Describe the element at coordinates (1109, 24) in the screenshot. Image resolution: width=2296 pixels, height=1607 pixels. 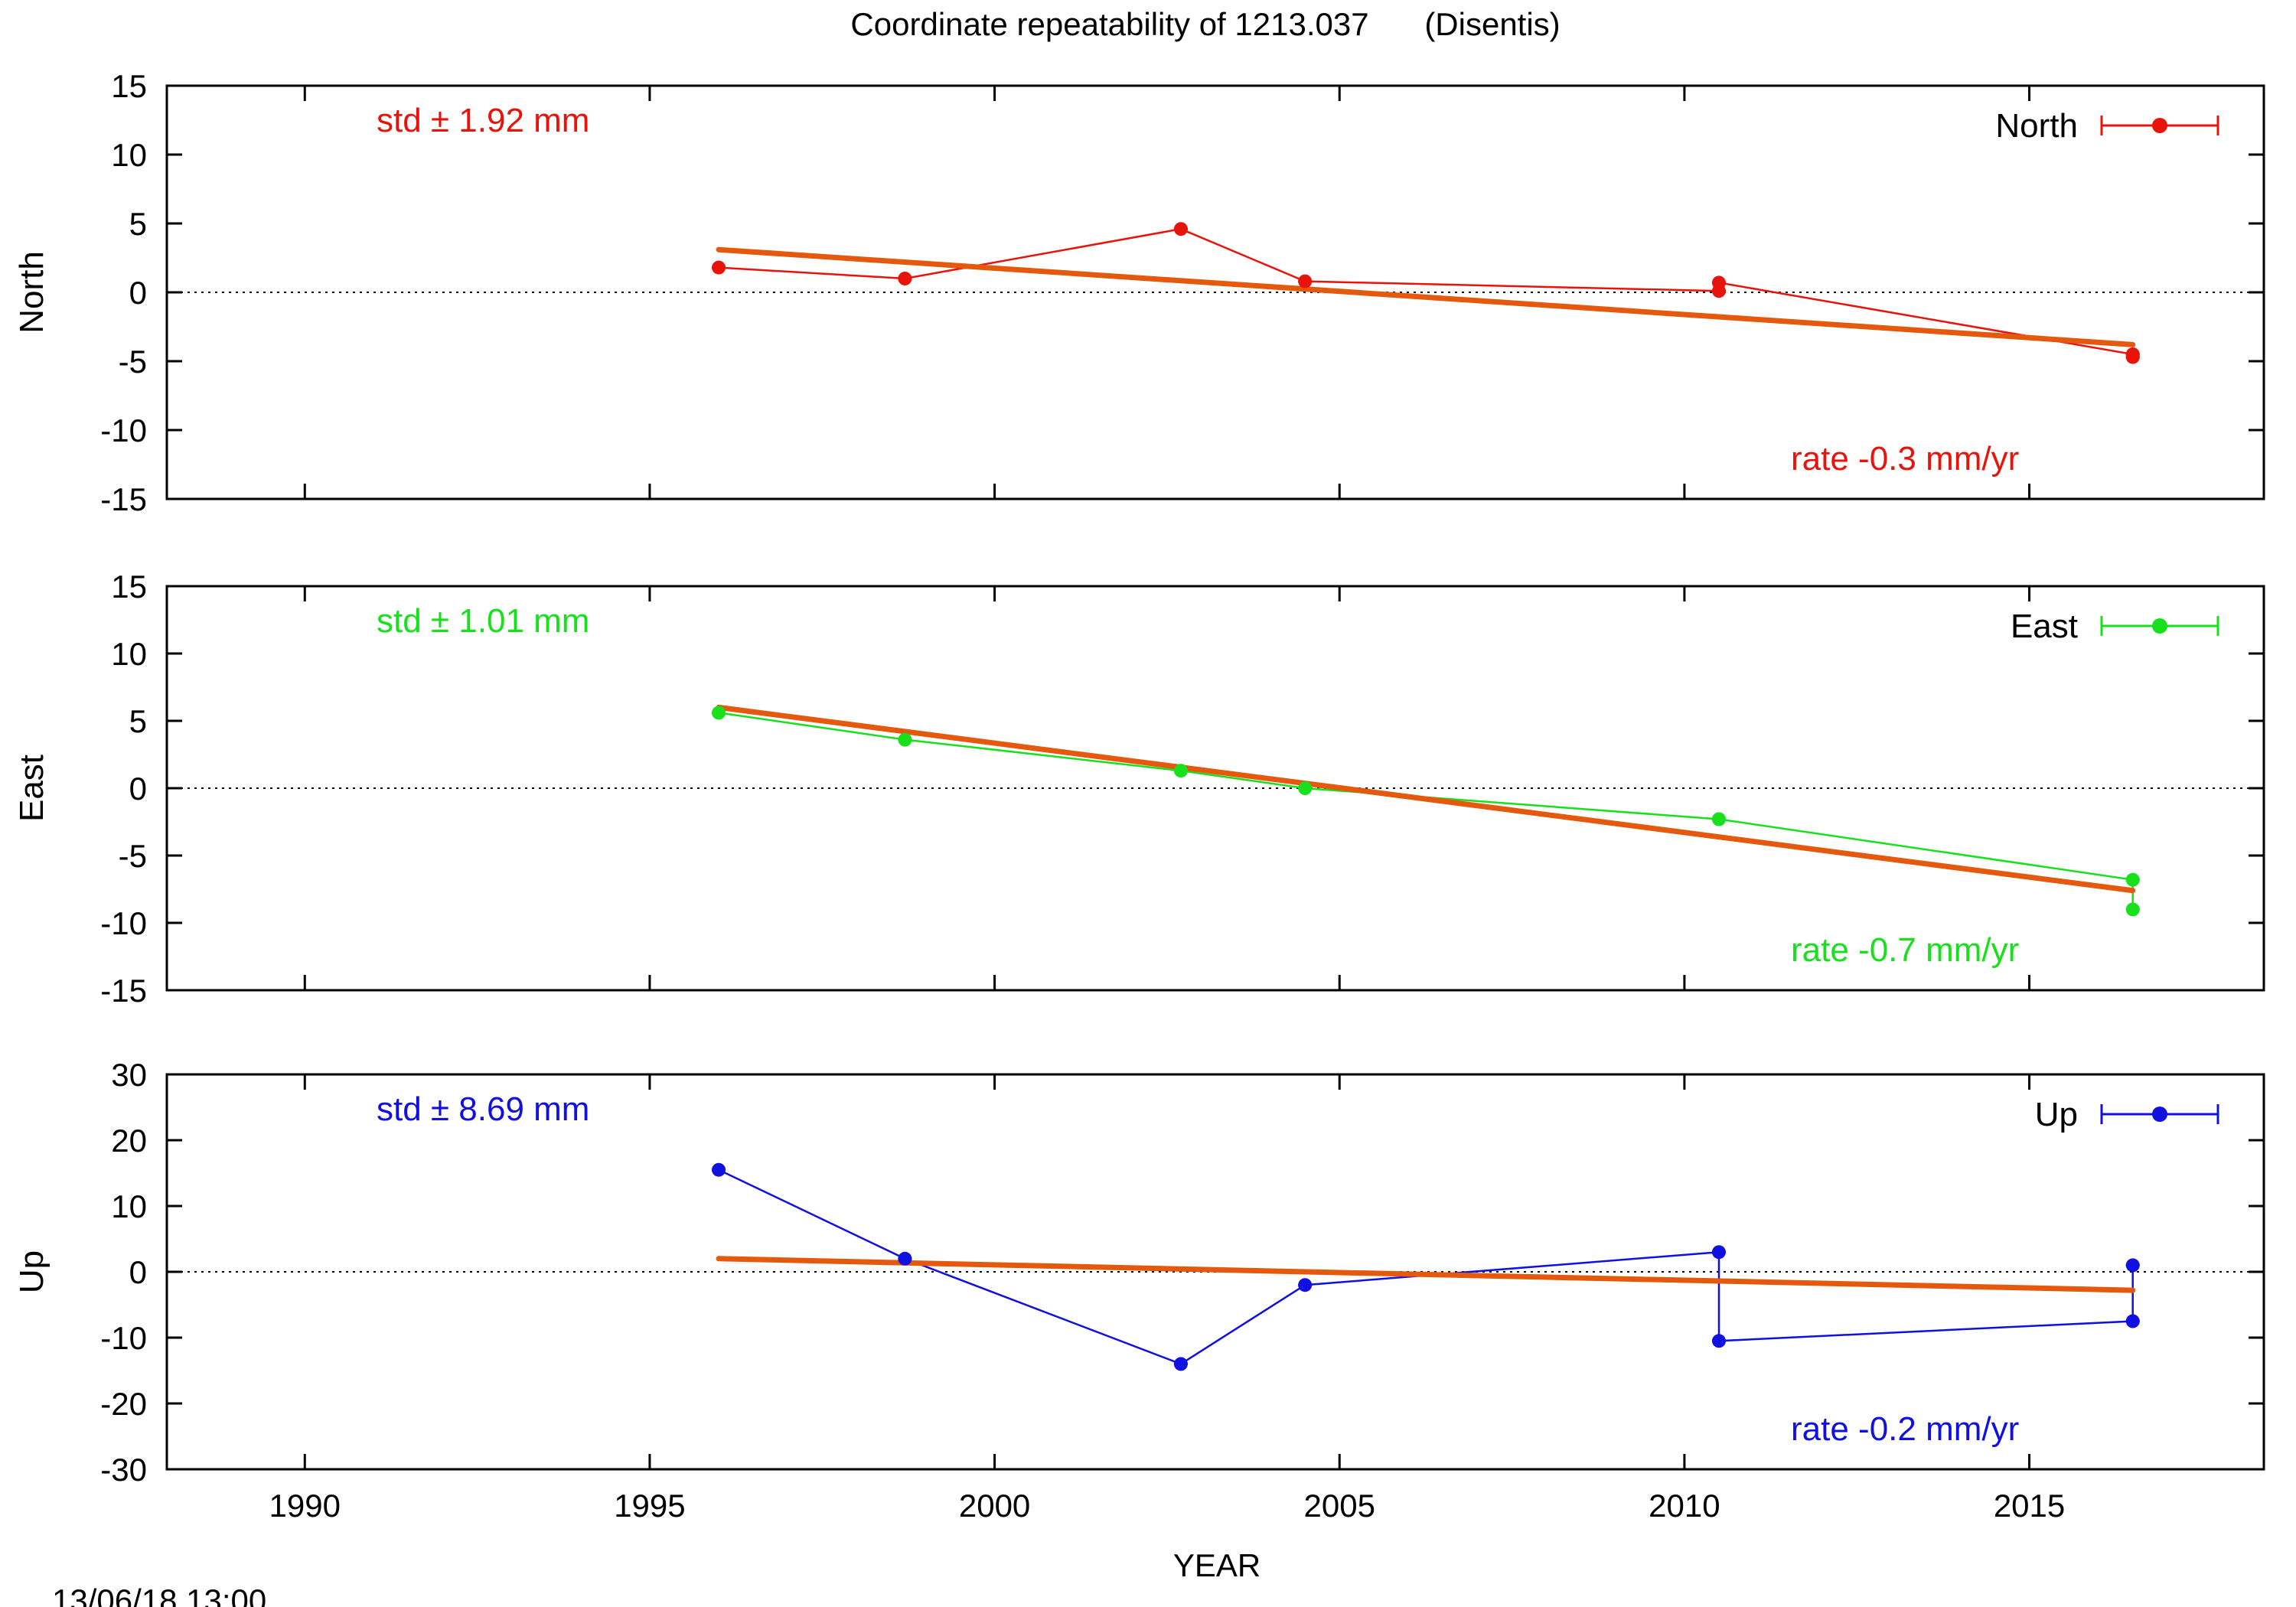
I see `chart-title: Coordinate repeatability of 1213.037` at that location.